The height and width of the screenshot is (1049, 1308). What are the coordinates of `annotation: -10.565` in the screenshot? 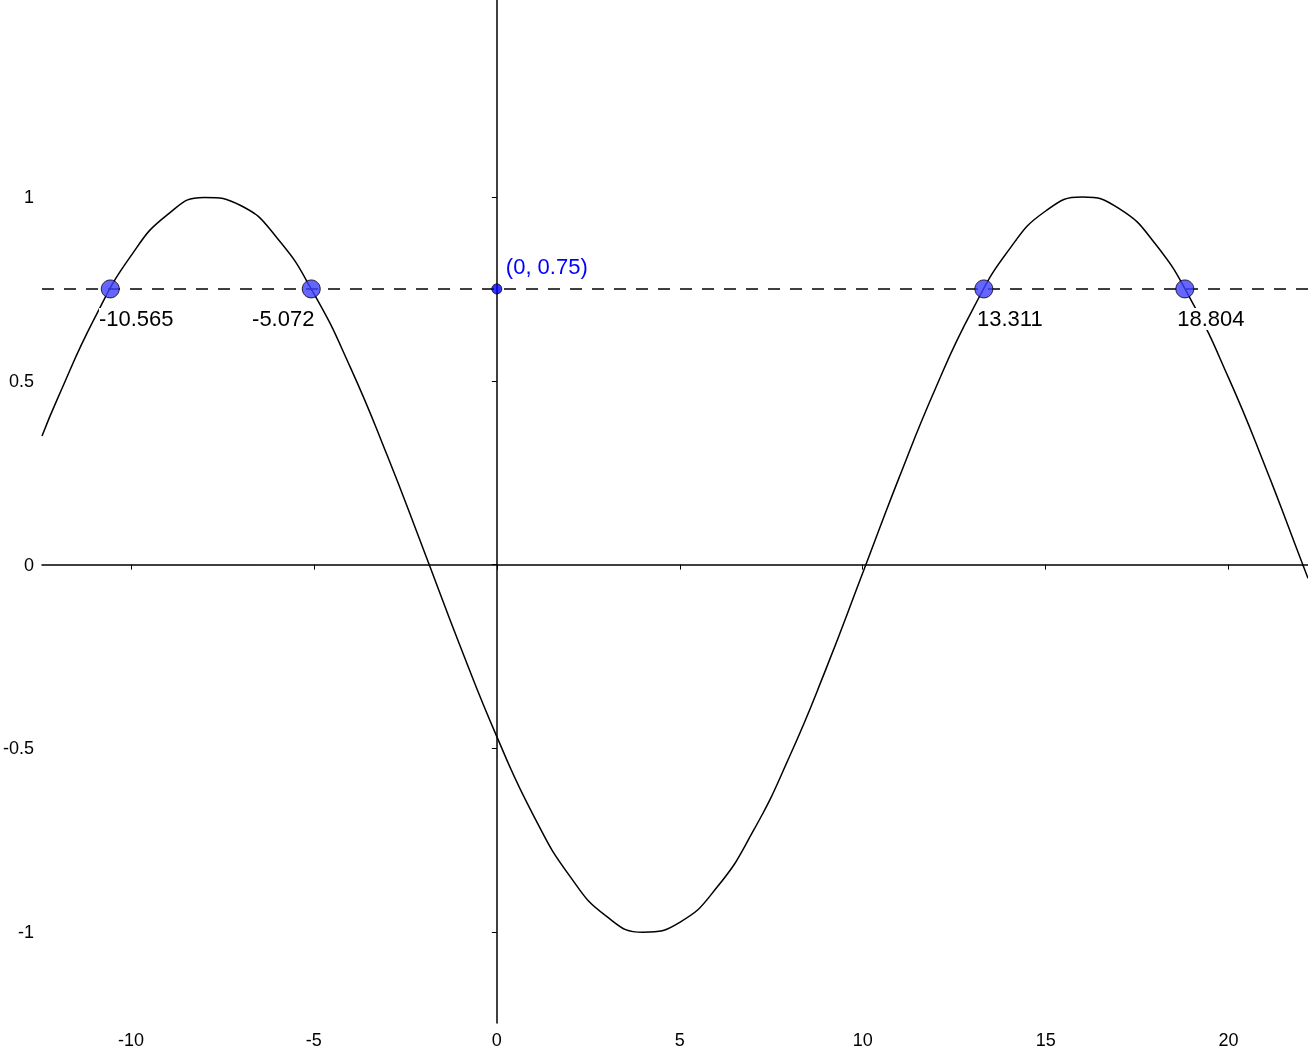 It's located at (136, 319).